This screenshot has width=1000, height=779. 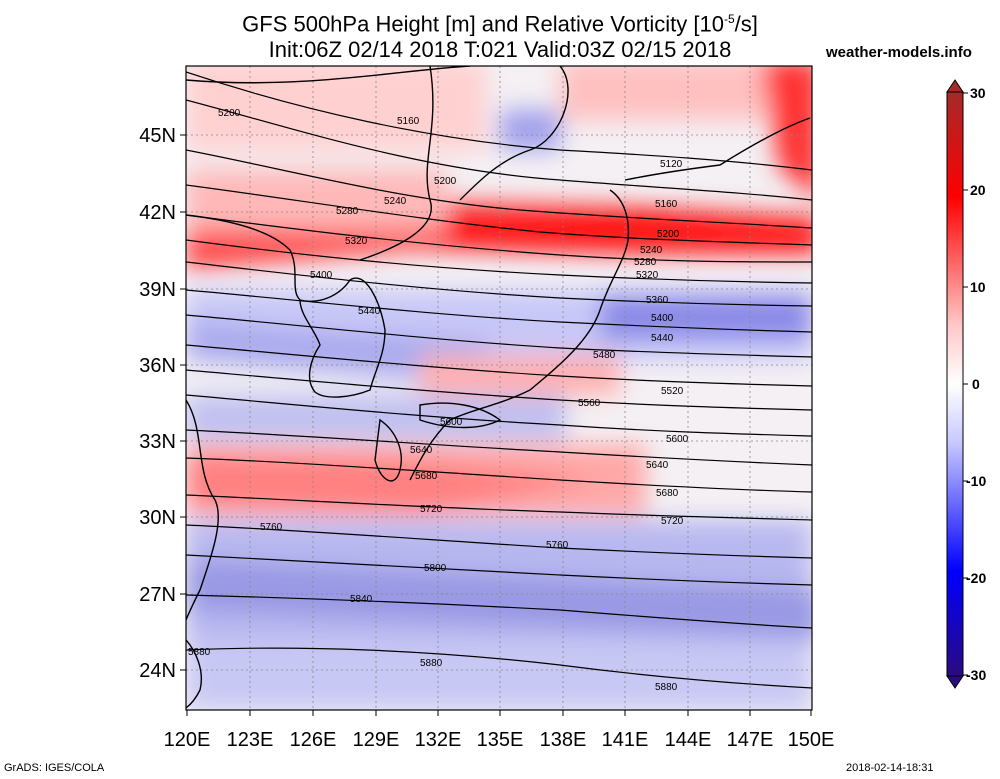 What do you see at coordinates (890, 768) in the screenshot?
I see `footer-timestamp: 2018-02-14-18:31` at bounding box center [890, 768].